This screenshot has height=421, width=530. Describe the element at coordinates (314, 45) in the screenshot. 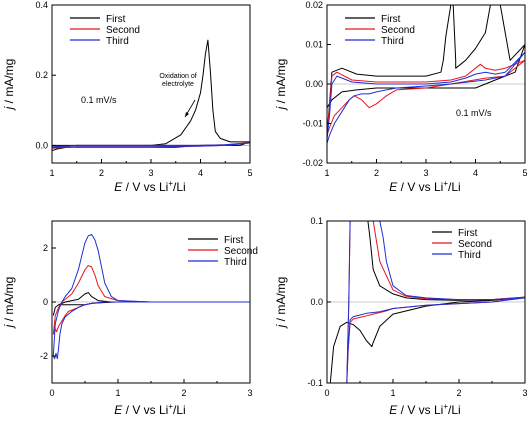

I see `y-tick-label: 0.01` at that location.